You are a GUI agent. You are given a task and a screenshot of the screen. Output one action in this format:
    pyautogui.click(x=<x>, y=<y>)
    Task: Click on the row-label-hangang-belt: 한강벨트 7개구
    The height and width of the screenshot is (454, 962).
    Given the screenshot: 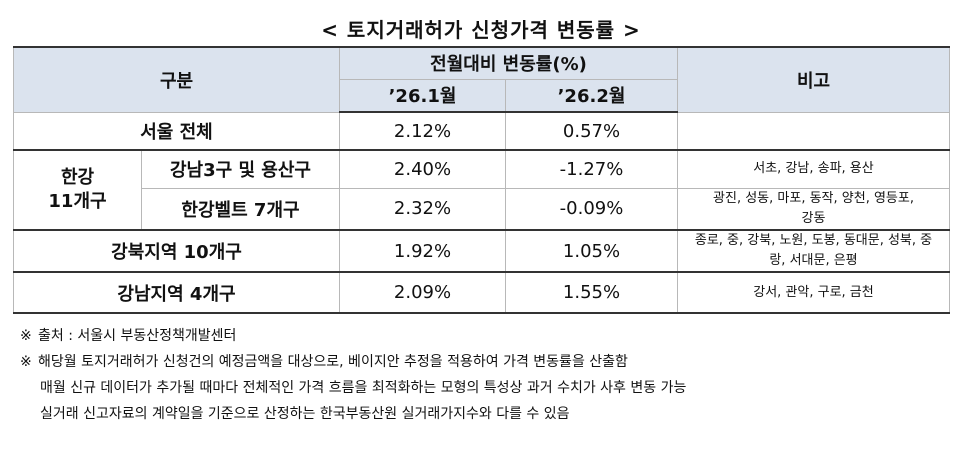 What is the action you would take?
    pyautogui.click(x=240, y=209)
    